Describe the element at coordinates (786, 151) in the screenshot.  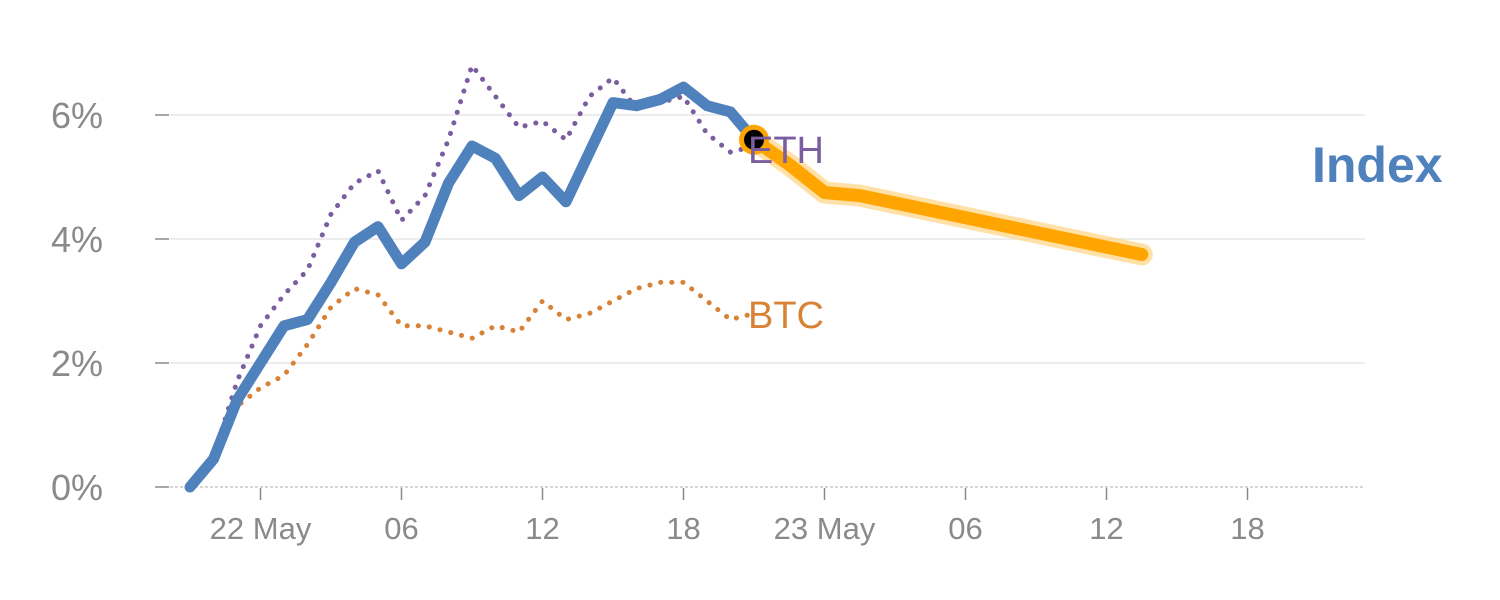
I see `eth-series-label: ETH` at that location.